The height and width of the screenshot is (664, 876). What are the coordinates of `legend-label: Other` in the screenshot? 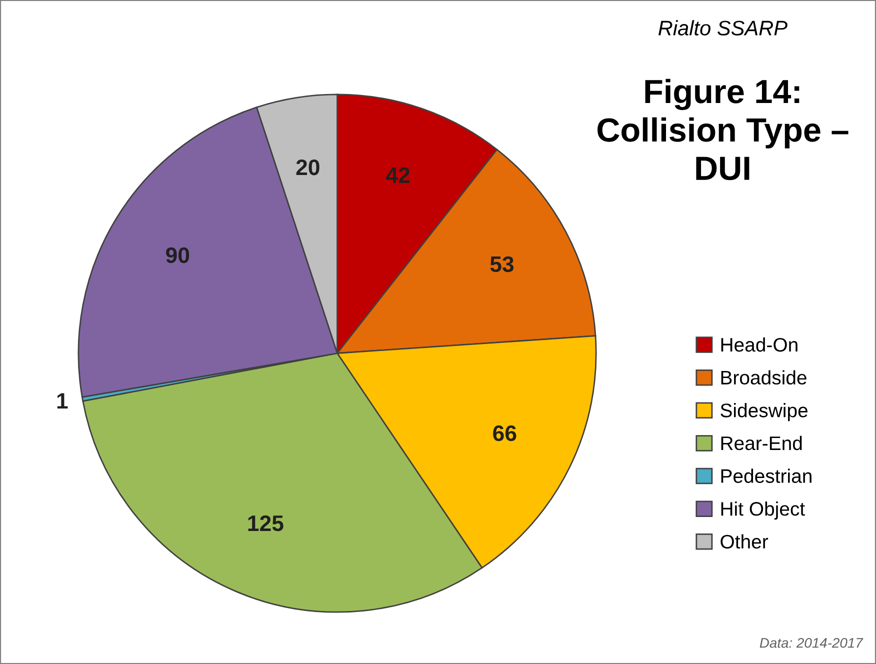 It's located at (744, 541).